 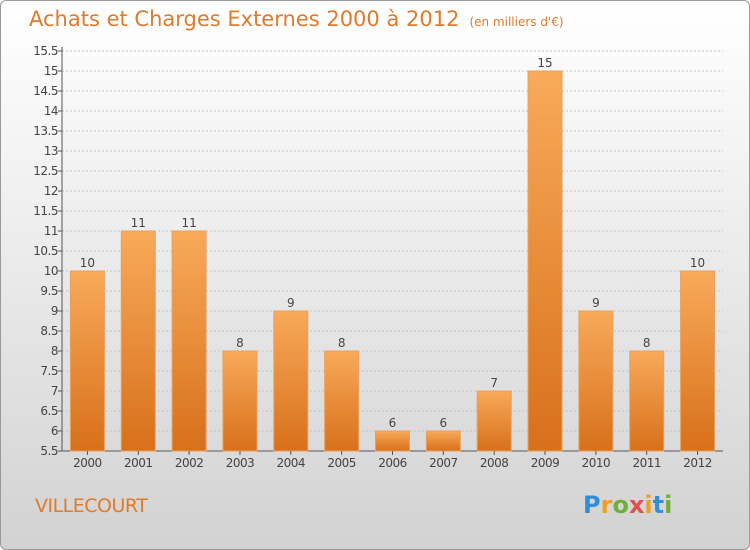 What do you see at coordinates (91, 506) in the screenshot?
I see `town-name: VILLECOURT` at bounding box center [91, 506].